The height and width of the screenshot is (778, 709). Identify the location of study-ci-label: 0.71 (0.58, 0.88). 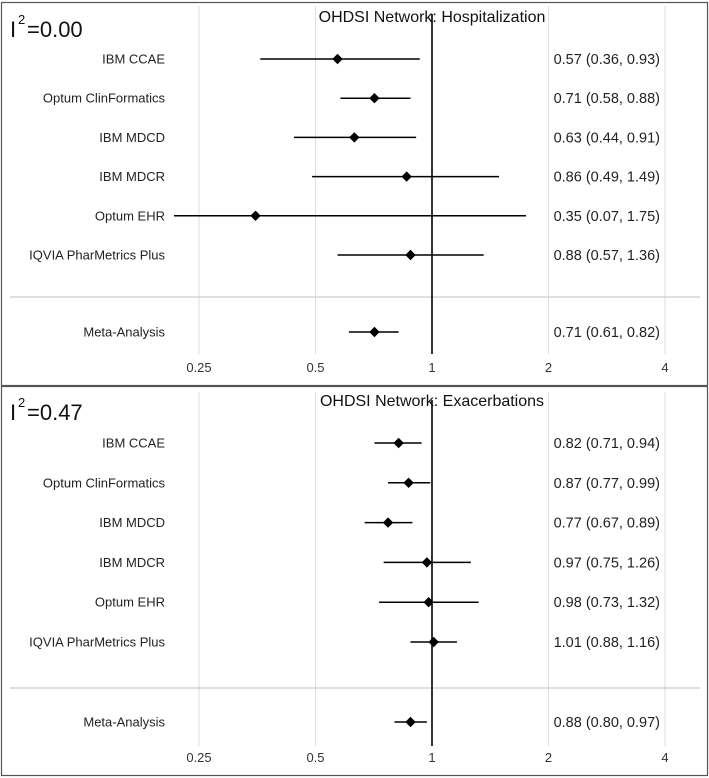
(607, 99).